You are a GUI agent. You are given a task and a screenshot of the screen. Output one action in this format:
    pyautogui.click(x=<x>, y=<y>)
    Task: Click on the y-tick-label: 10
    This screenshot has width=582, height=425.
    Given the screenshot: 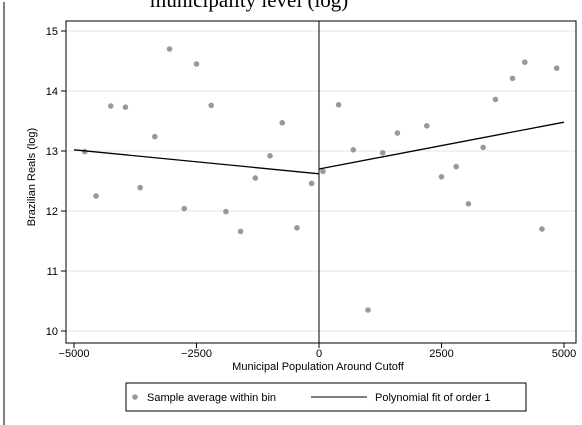 What is the action you would take?
    pyautogui.click(x=52, y=332)
    